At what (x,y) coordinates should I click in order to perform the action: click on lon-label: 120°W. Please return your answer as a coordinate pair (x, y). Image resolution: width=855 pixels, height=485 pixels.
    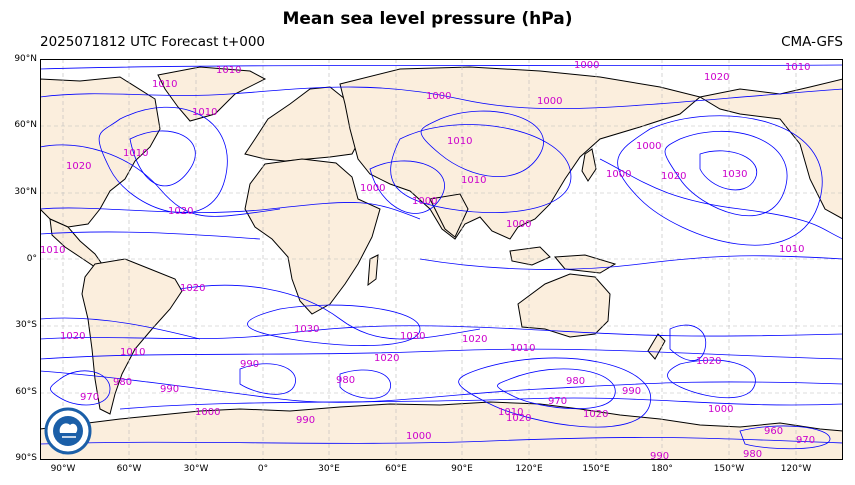
    Looking at the image, I should click on (796, 469).